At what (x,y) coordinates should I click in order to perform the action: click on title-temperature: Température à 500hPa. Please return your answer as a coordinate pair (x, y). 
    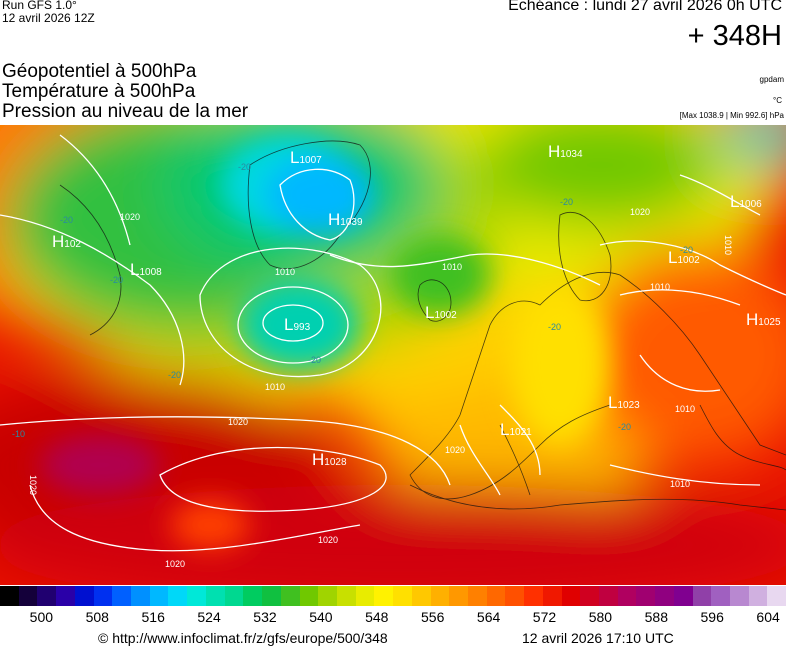
    Looking at the image, I should click on (99, 91).